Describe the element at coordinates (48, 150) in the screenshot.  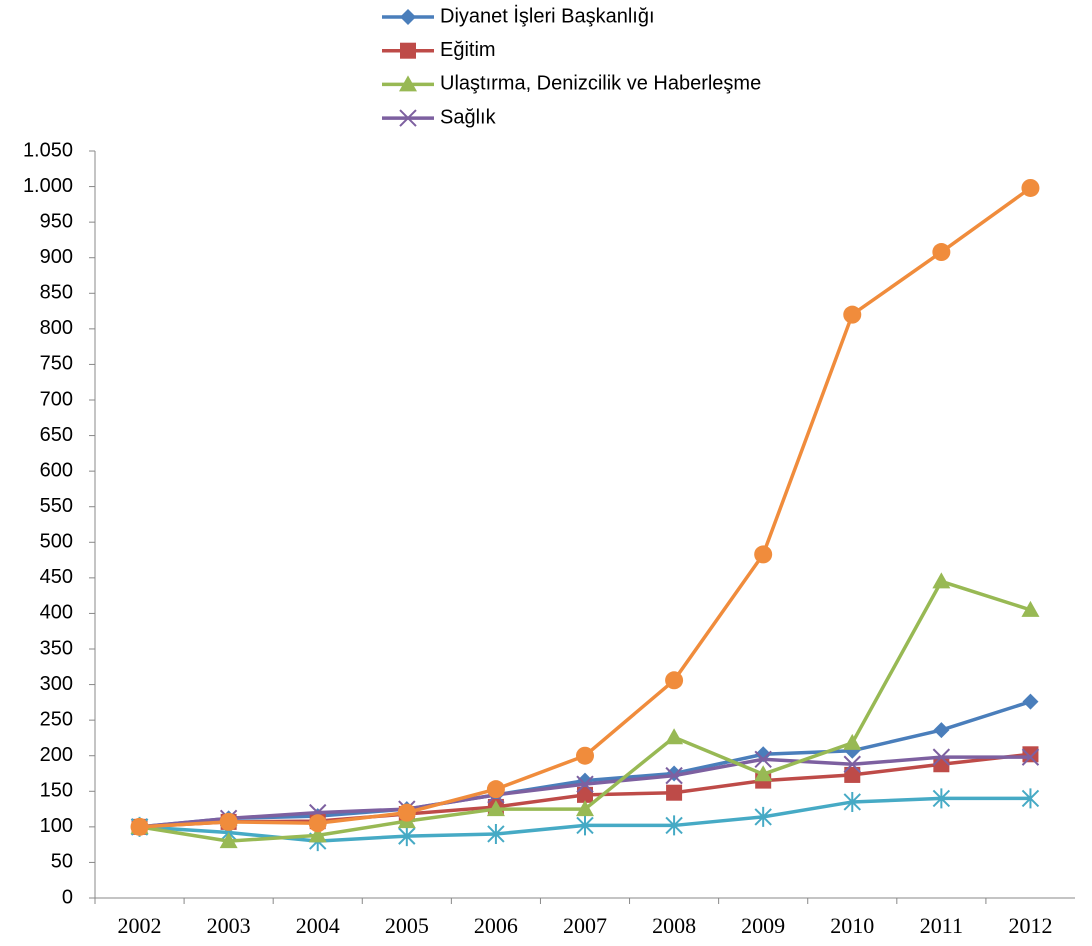
I see `y-tick-label: 1.050` at that location.